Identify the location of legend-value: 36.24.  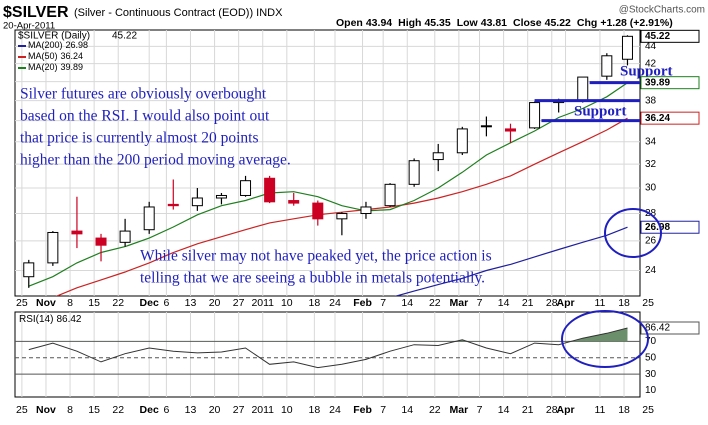
(72, 56).